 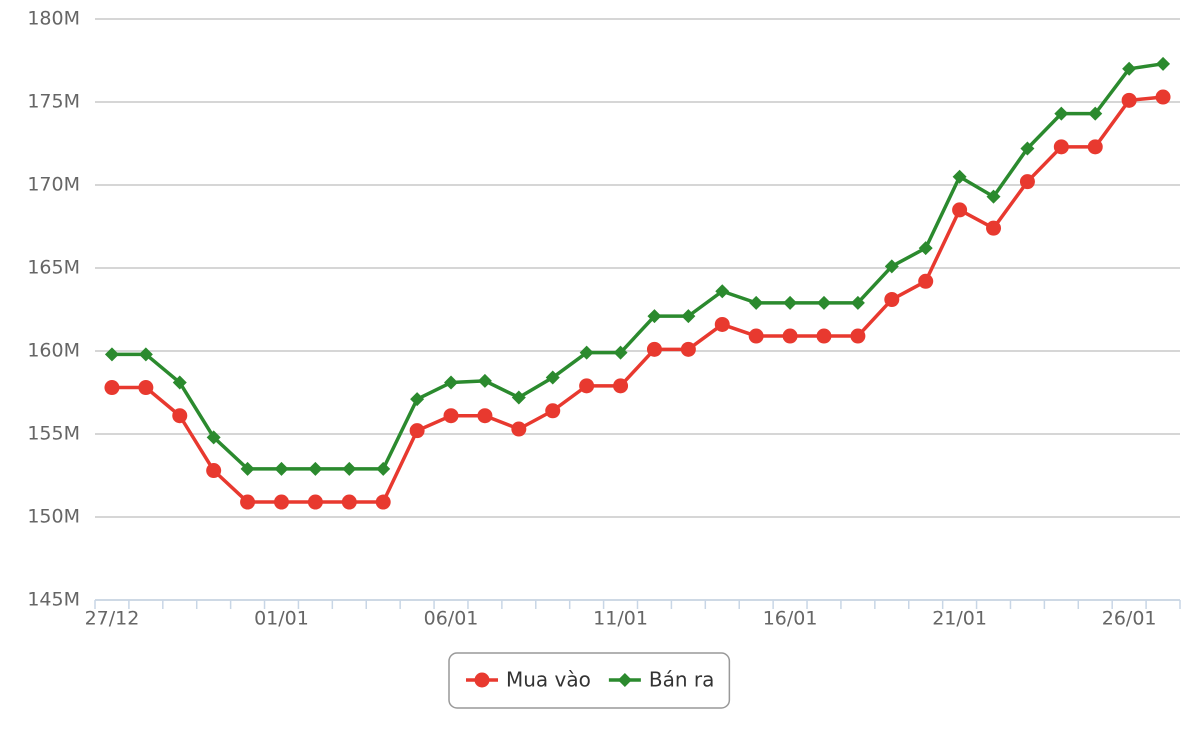 What do you see at coordinates (53, 19) in the screenshot?
I see `y-tick-label: 180M` at bounding box center [53, 19].